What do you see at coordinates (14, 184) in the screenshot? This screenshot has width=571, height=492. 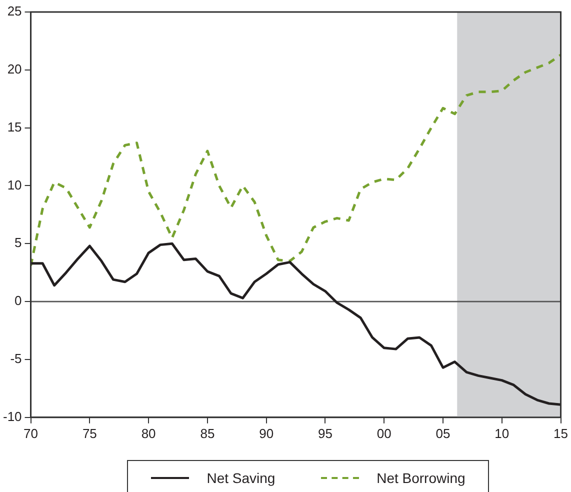 I see `y-tick-label: 10` at bounding box center [14, 184].